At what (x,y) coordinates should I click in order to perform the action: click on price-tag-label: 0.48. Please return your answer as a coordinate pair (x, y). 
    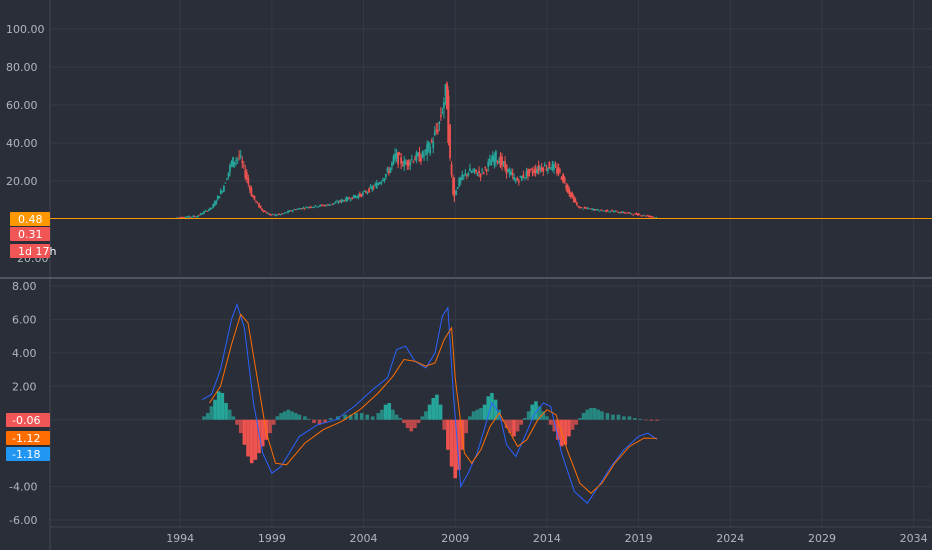
    Looking at the image, I should click on (30, 219).